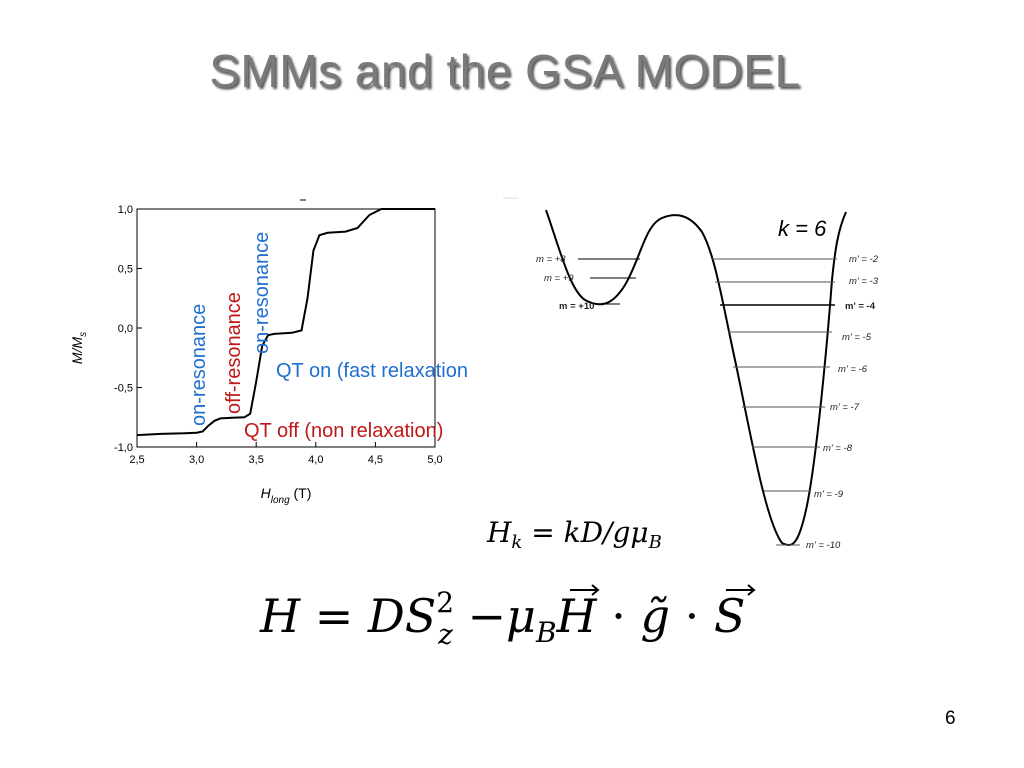 This screenshot has width=1024, height=768. Describe the element at coordinates (864, 259) in the screenshot. I see `level-label-mp2: m' = -2` at that location.